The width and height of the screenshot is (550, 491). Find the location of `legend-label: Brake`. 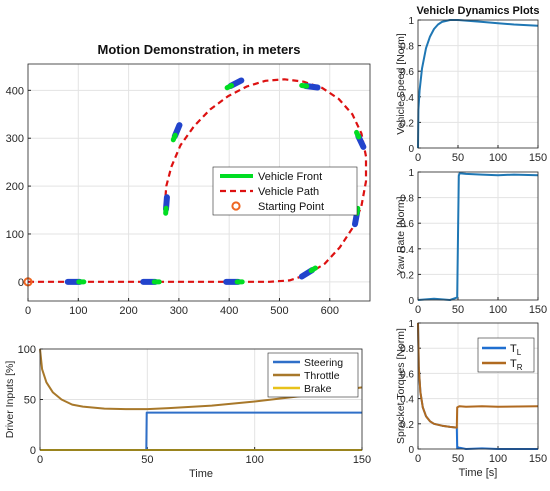

legend-label: Brake is located at coordinates (318, 389).